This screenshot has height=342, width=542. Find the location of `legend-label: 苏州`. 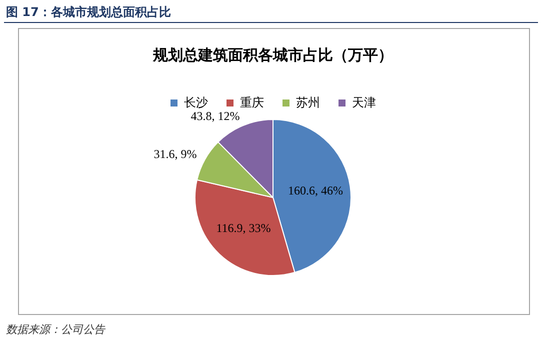

legend-label: 苏州 is located at coordinates (308, 102).